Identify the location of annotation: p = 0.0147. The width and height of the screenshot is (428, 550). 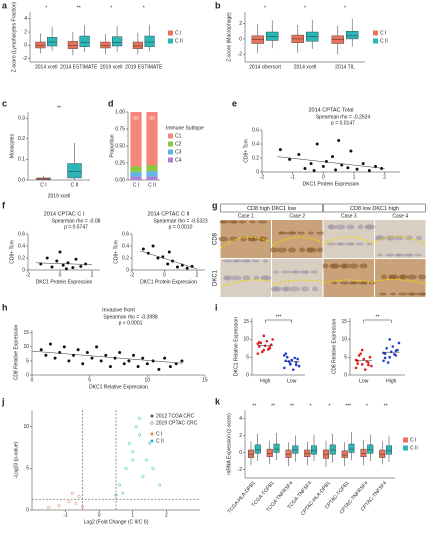
(343, 123).